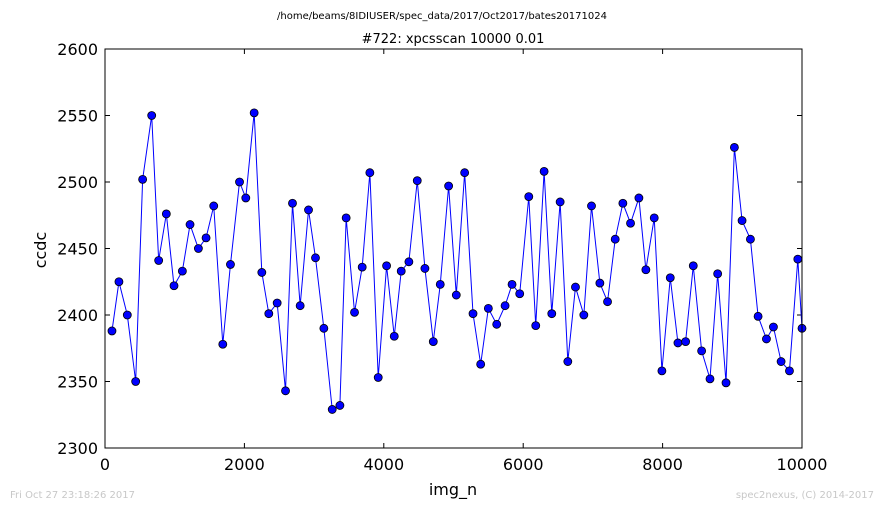 This screenshot has width=884, height=509. What do you see at coordinates (77, 249) in the screenshot?
I see `y-tick-label: 2450` at bounding box center [77, 249].